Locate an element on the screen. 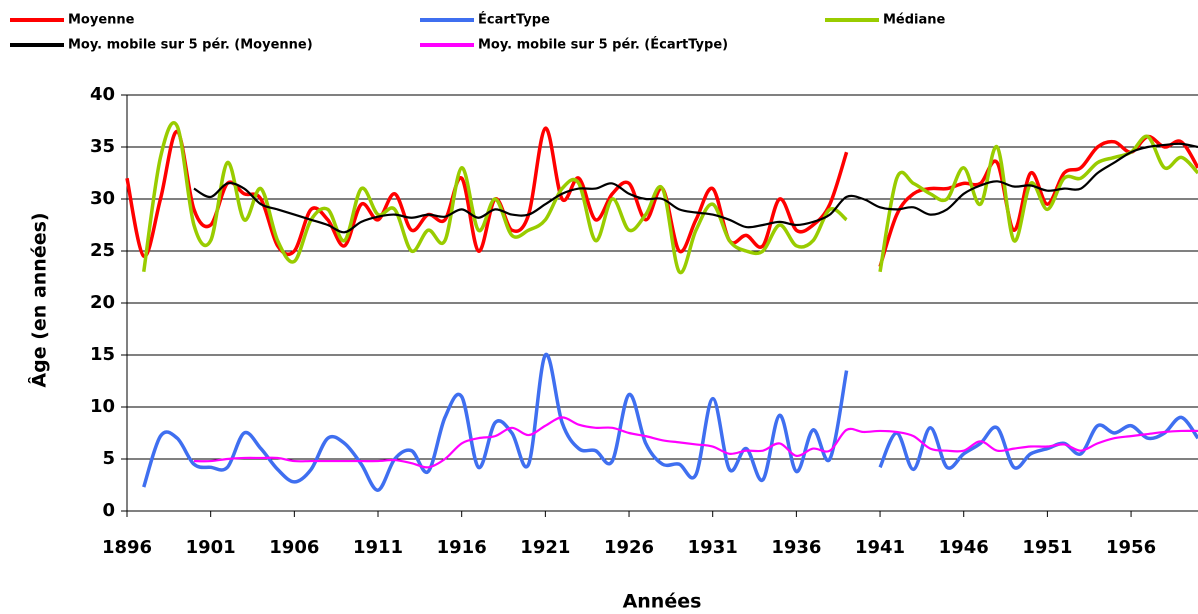  legend-label: Moyenne is located at coordinates (101, 20).